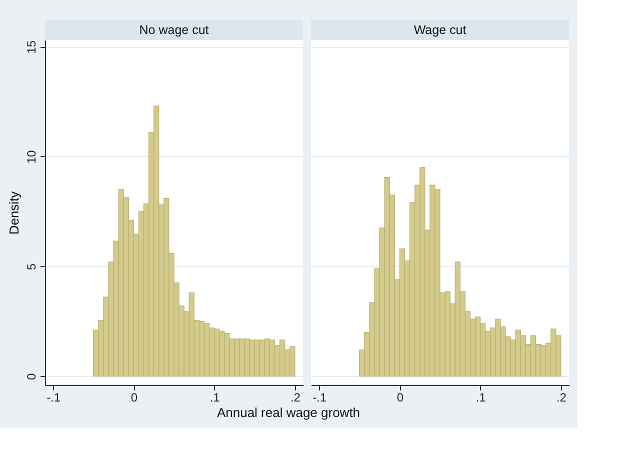 This screenshot has width=631, height=461. I want to click on y-tick-label: 15, so click(31, 47).